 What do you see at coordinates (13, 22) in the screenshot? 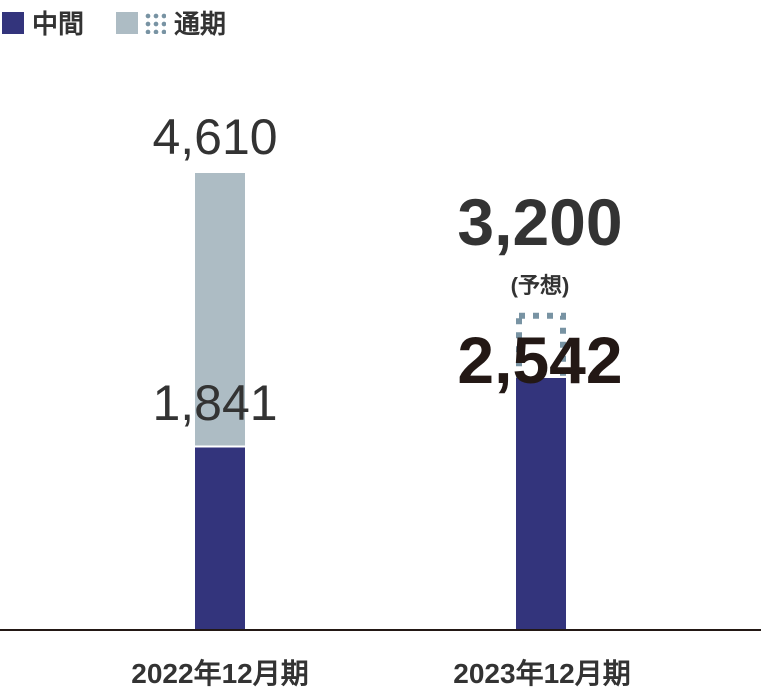
I see `legend-swatch-interim` at bounding box center [13, 22].